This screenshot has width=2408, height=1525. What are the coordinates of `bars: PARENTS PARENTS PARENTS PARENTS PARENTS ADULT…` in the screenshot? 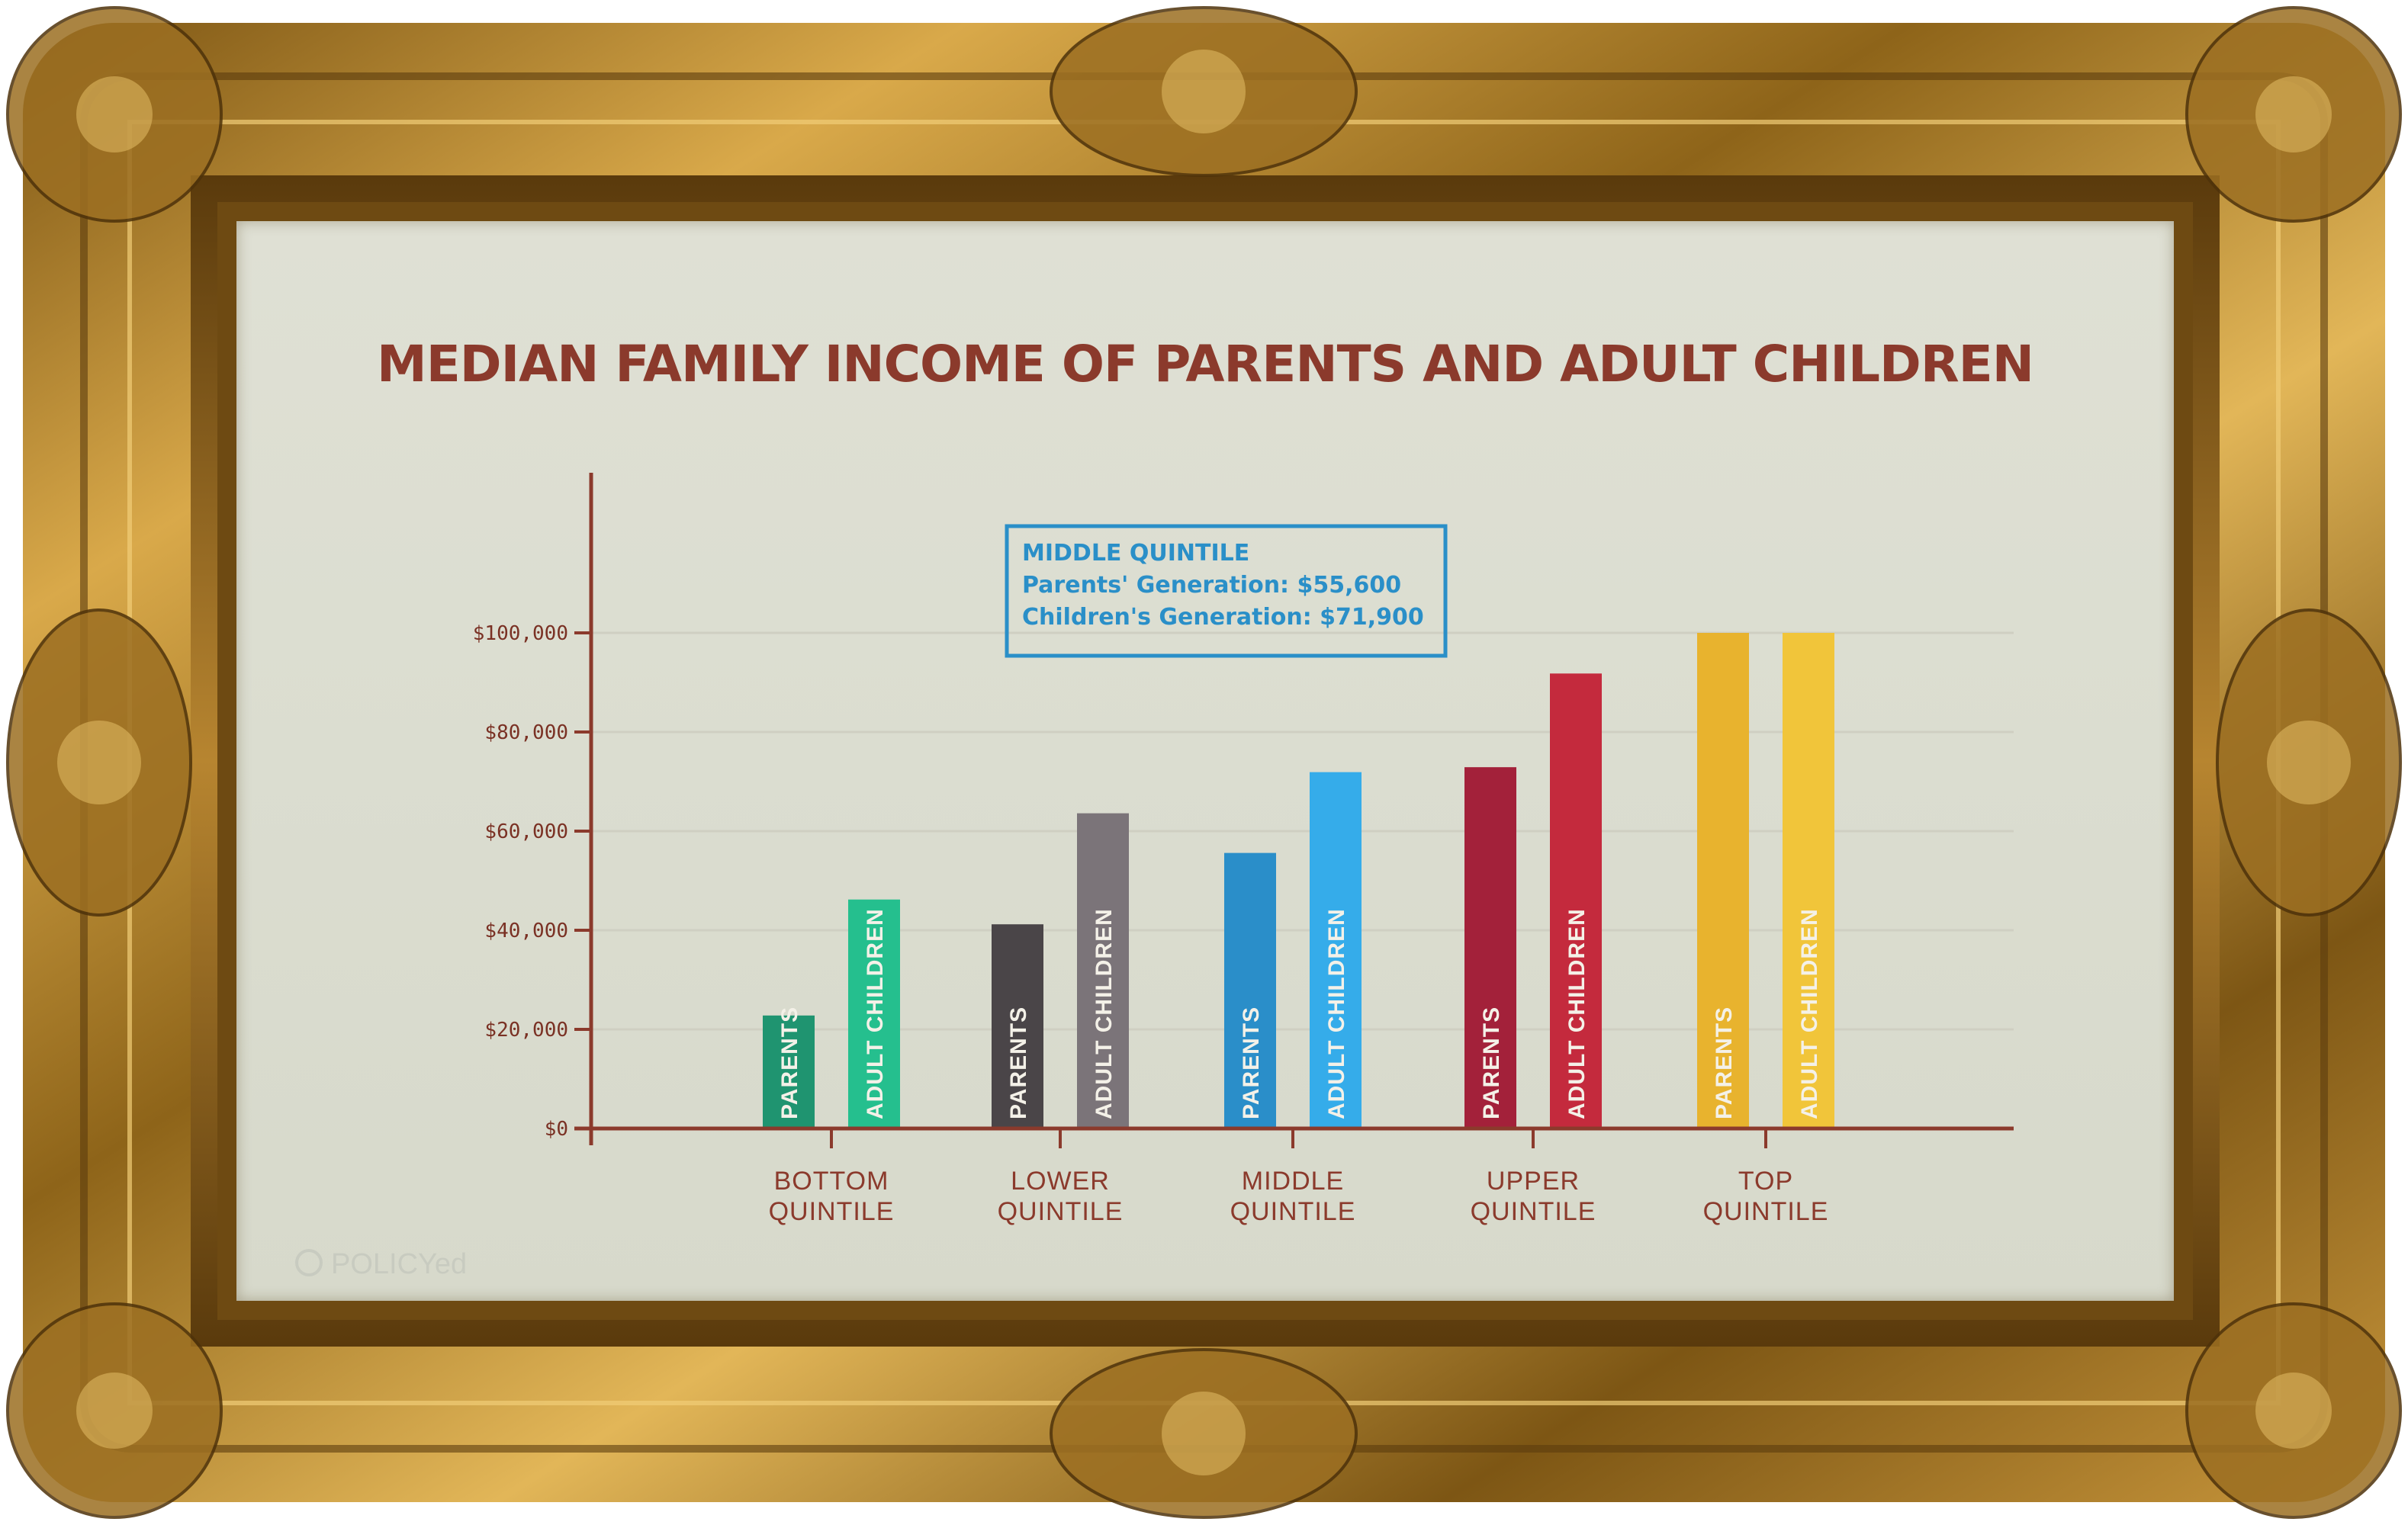 It's located at (1298, 880).